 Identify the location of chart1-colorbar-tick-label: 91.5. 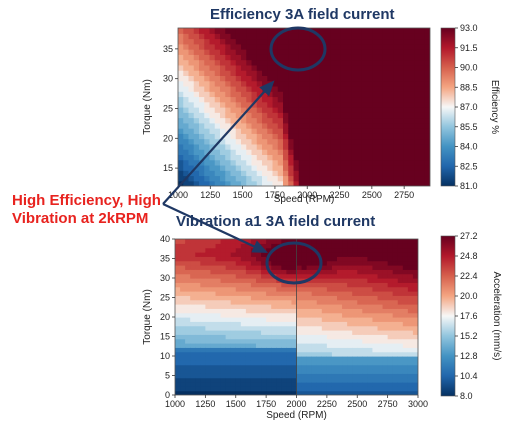
(469, 48).